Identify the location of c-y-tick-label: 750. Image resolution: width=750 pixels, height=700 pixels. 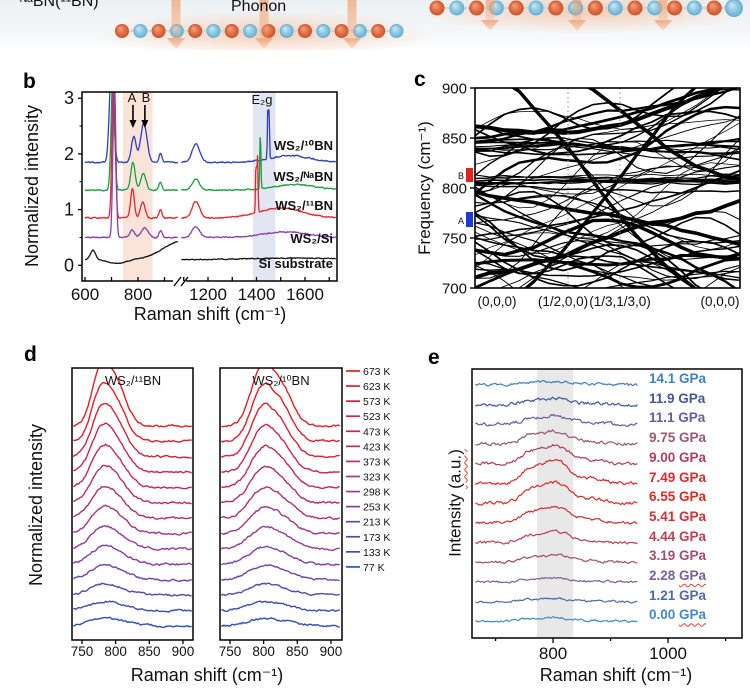
(454, 239).